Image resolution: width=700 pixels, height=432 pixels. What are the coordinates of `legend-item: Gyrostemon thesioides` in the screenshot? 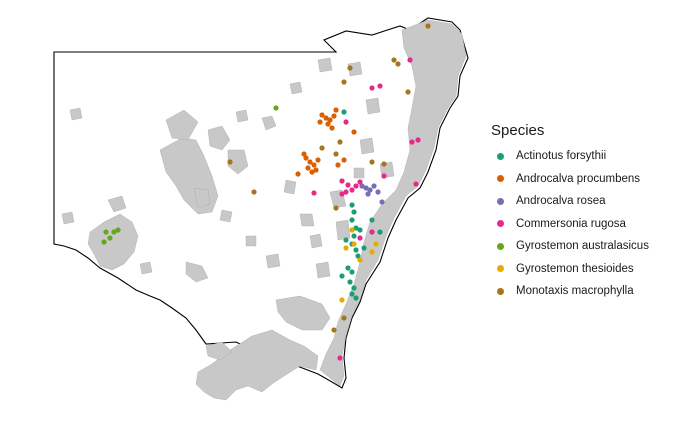 It's located at (570, 269).